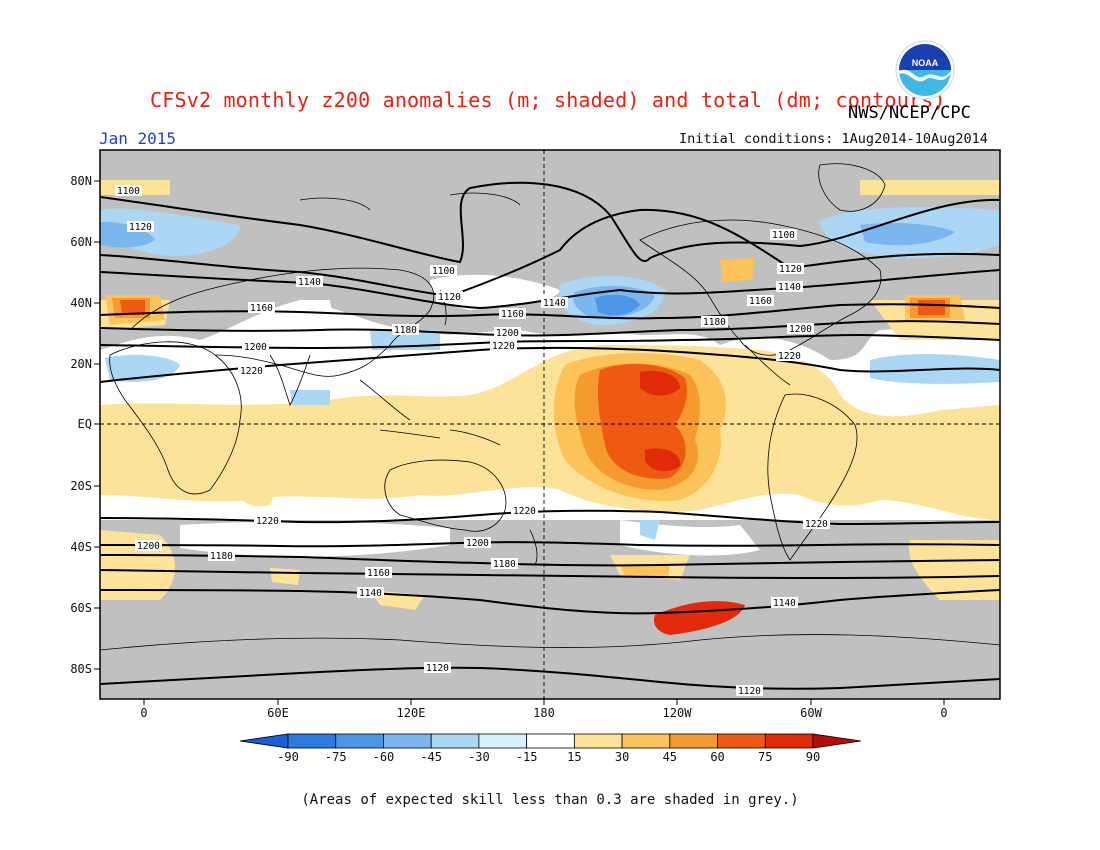 The width and height of the screenshot is (1100, 850). What do you see at coordinates (670, 757) in the screenshot?
I see `colorbar-tick-label: 45` at bounding box center [670, 757].